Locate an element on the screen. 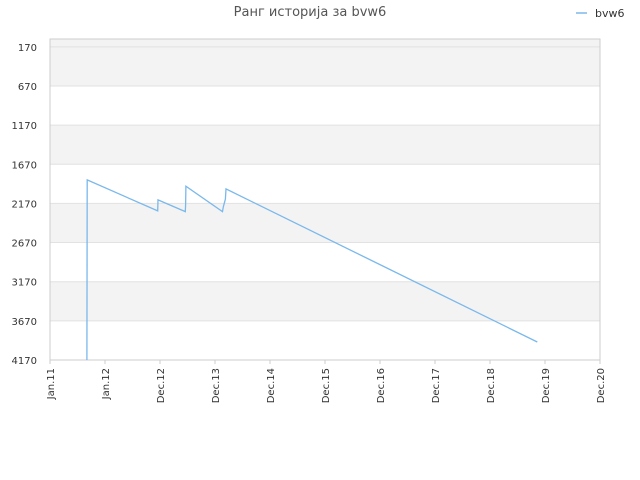  y-tick-label: 3670 is located at coordinates (24, 322).